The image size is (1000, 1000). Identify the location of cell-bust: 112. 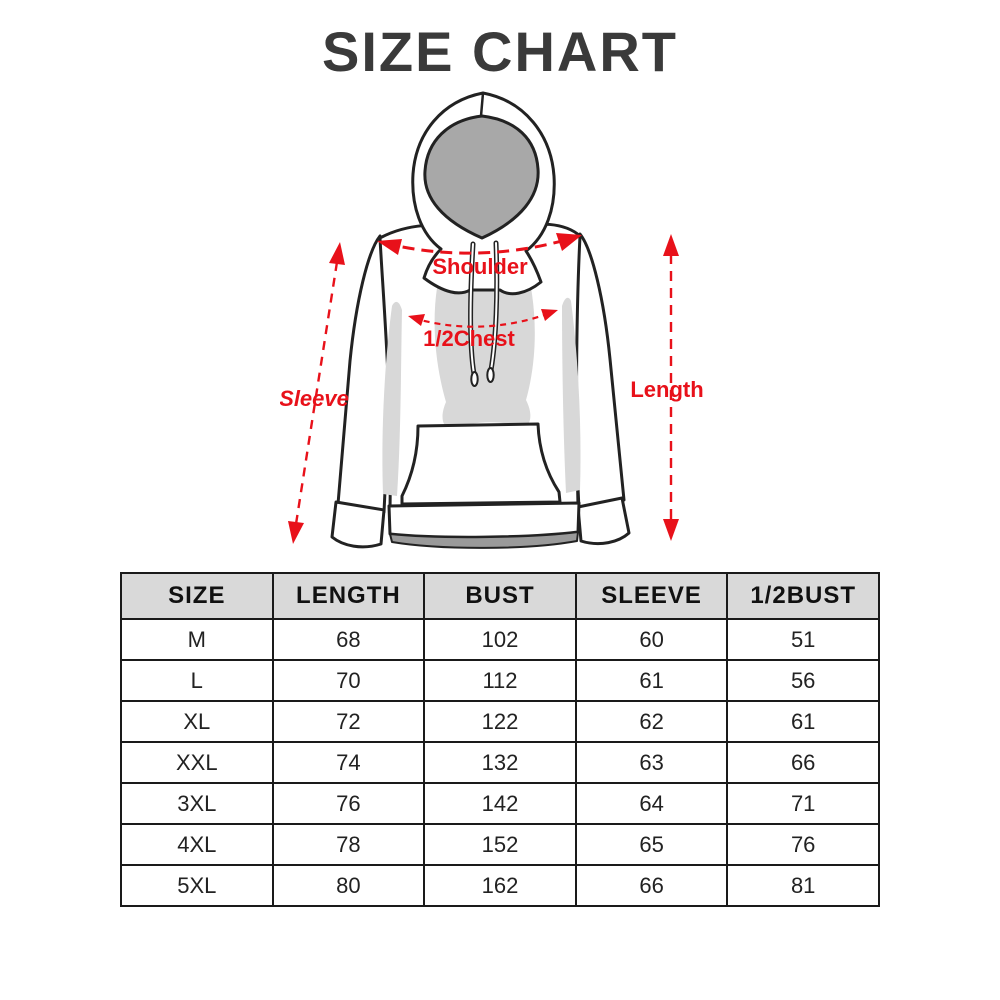
(500, 680).